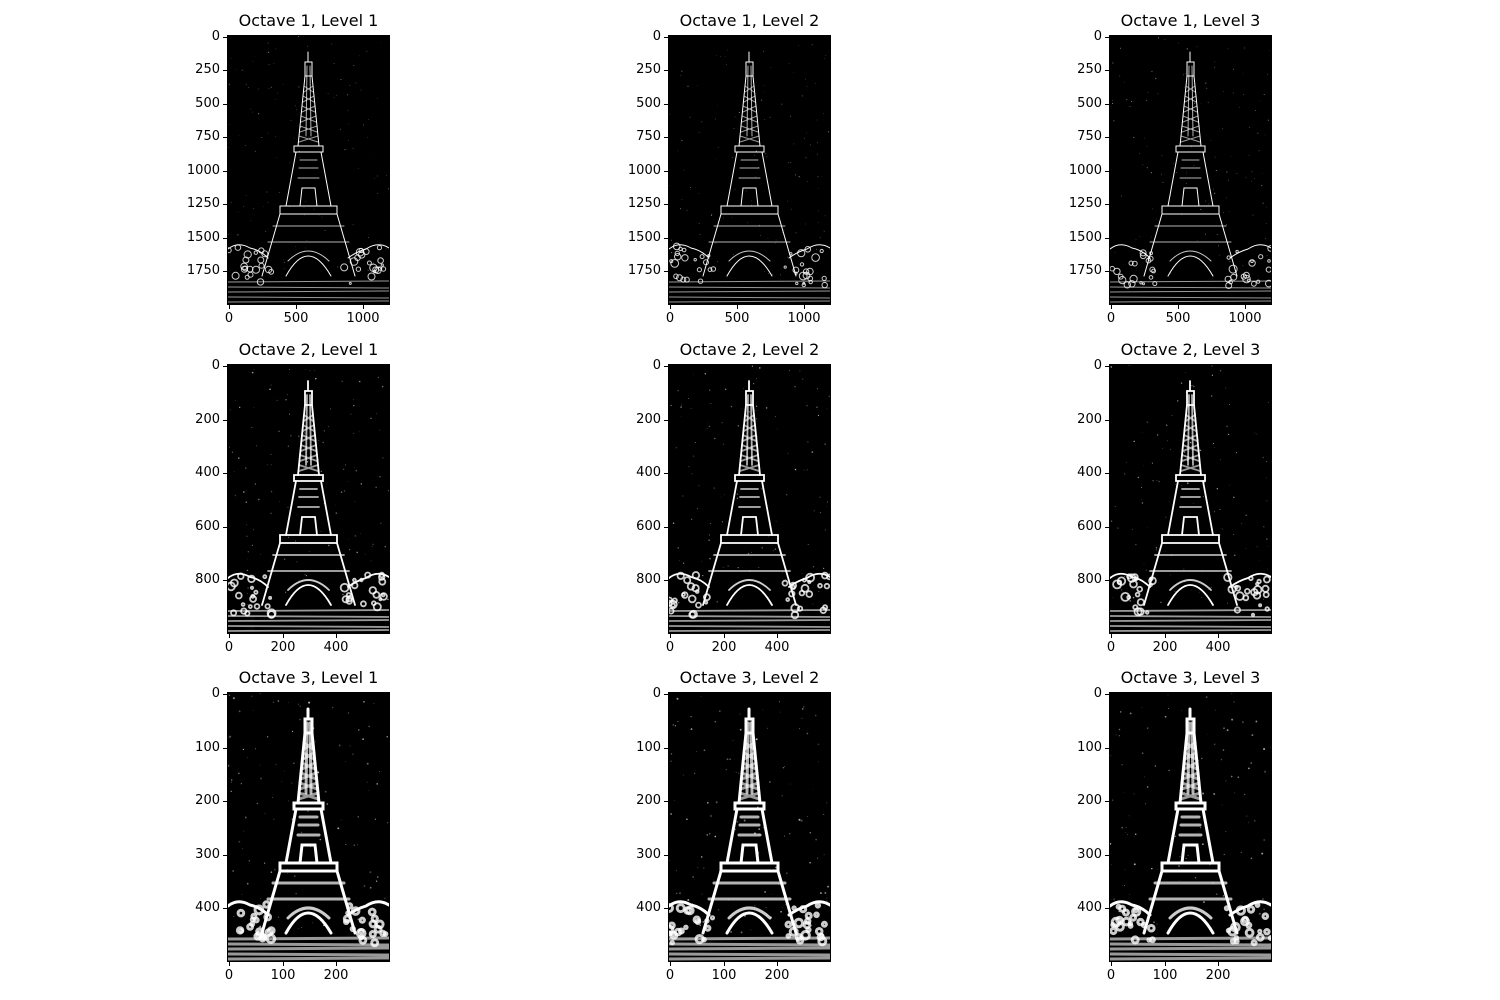  Describe the element at coordinates (804, 318) in the screenshot. I see `x-tick-label: 1000` at that location.